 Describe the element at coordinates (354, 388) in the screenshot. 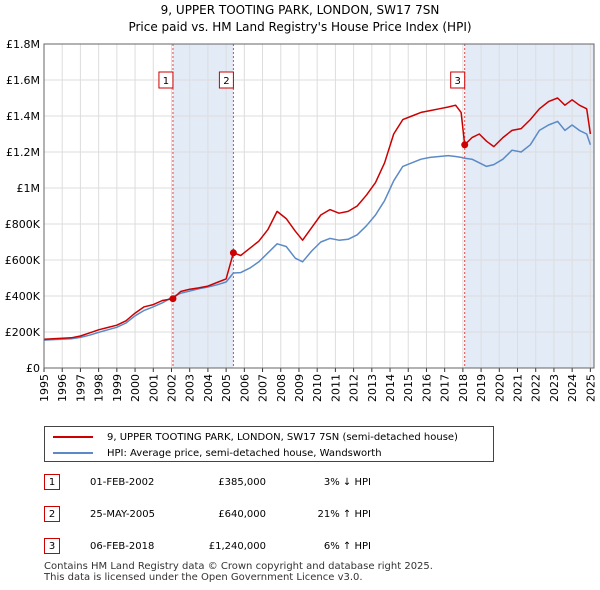

I see `x-tick-label-17: 2012` at that location.